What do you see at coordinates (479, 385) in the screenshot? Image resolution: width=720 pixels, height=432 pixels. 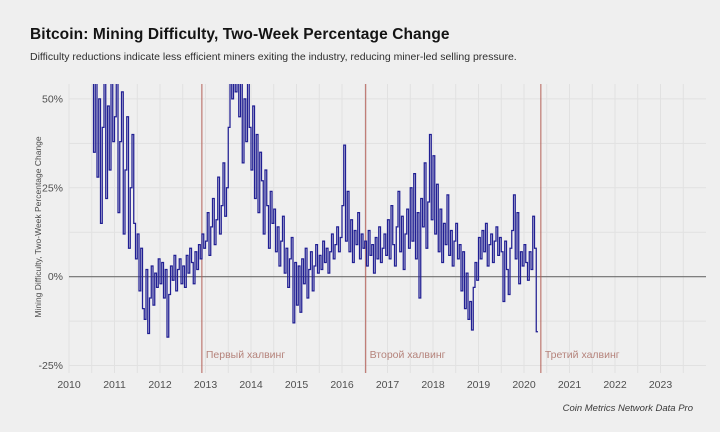 I see `x-tick-label: 2019` at bounding box center [479, 385].